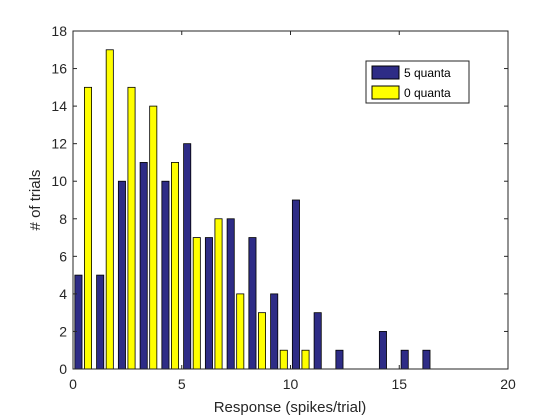 The height and width of the screenshot is (420, 560). Describe the element at coordinates (291, 384) in the screenshot. I see `x-tick-label: 10` at that location.